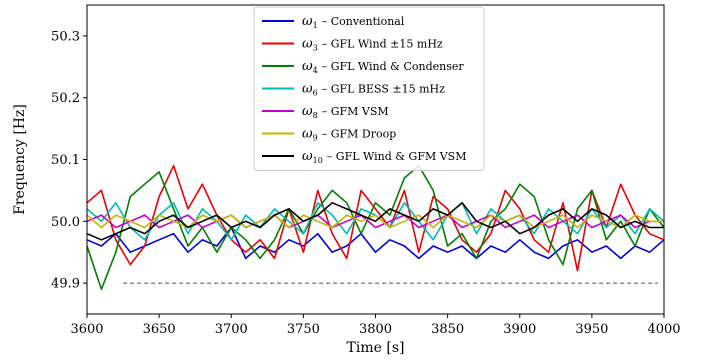  I want to click on legend-entry-4: ω4 – GFL Wind & Condenser, so click(383, 67).